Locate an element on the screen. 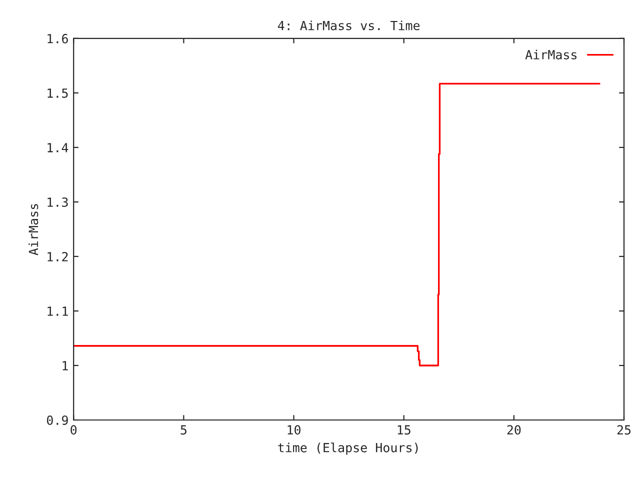 This screenshot has height=480, width=640. x-tick-label: 25 is located at coordinates (624, 430).